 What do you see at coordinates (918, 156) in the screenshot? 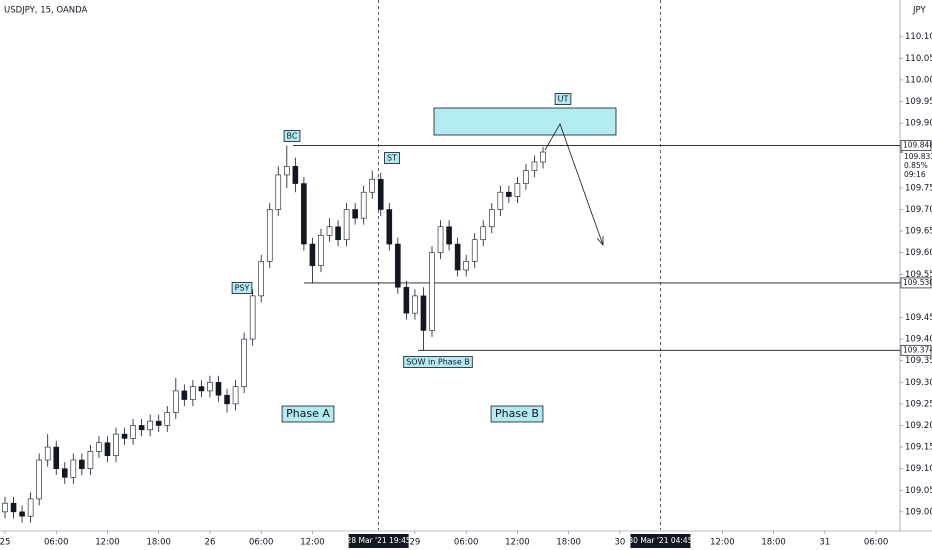
I see `last-price: 109.833` at bounding box center [918, 156].